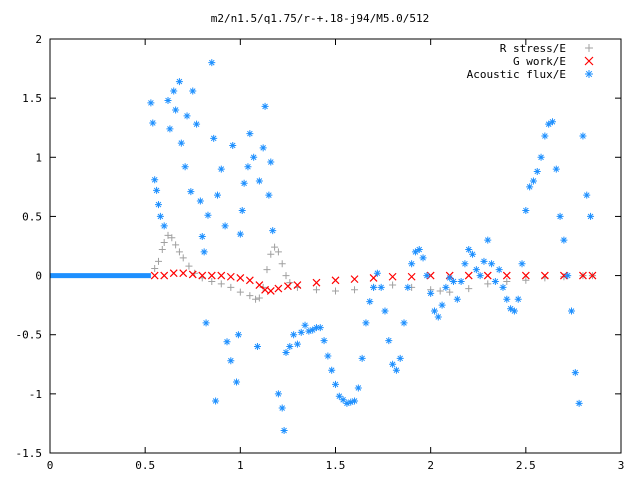  I want to click on y-tick-label: 1.5, so click(32, 98).